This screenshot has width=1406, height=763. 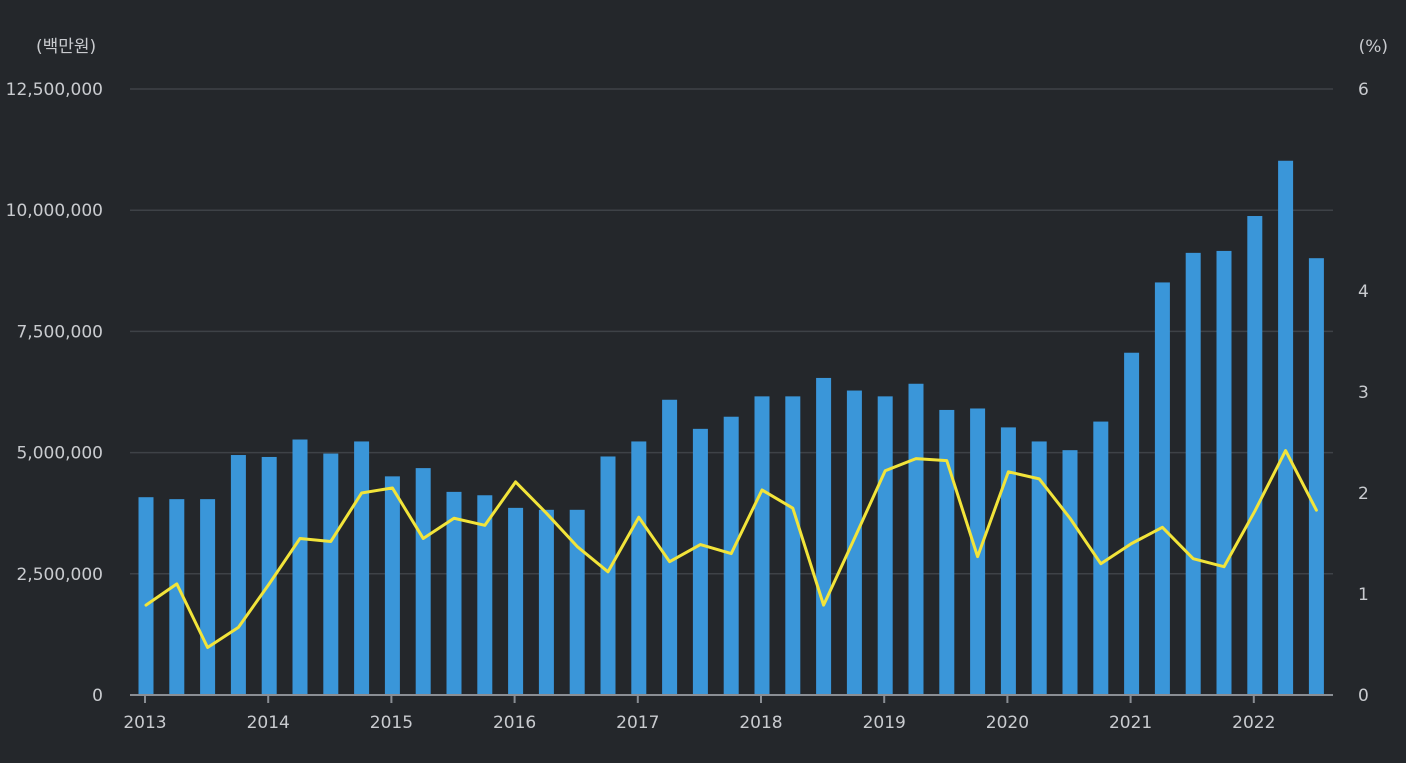 What do you see at coordinates (1363, 393) in the screenshot?
I see `right-tick-label: 3` at bounding box center [1363, 393].